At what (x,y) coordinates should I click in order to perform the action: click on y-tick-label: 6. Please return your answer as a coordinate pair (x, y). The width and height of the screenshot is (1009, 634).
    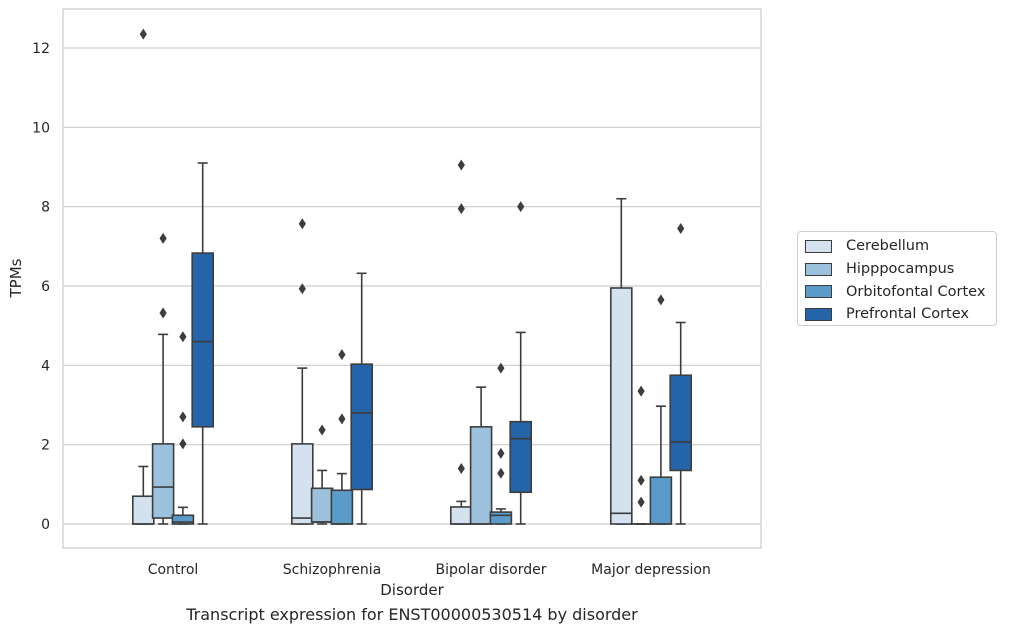
    Looking at the image, I should click on (45, 287).